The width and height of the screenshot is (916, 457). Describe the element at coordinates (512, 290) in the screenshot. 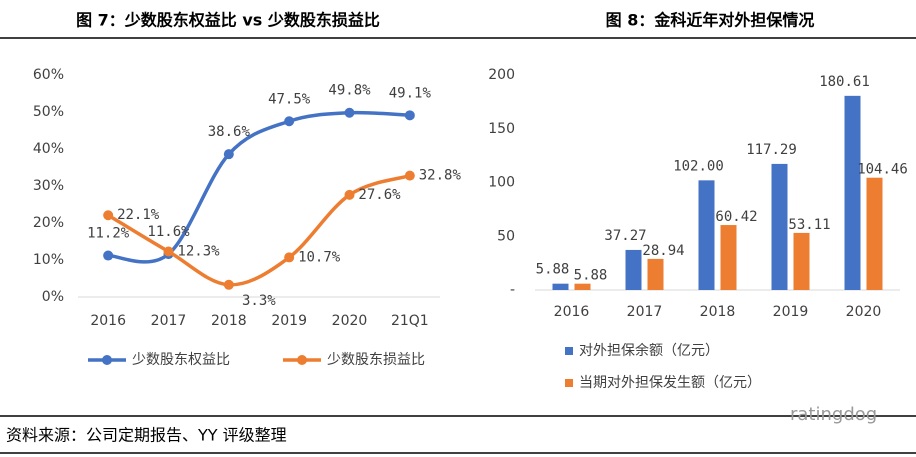

I see `y-tick-label: -` at that location.